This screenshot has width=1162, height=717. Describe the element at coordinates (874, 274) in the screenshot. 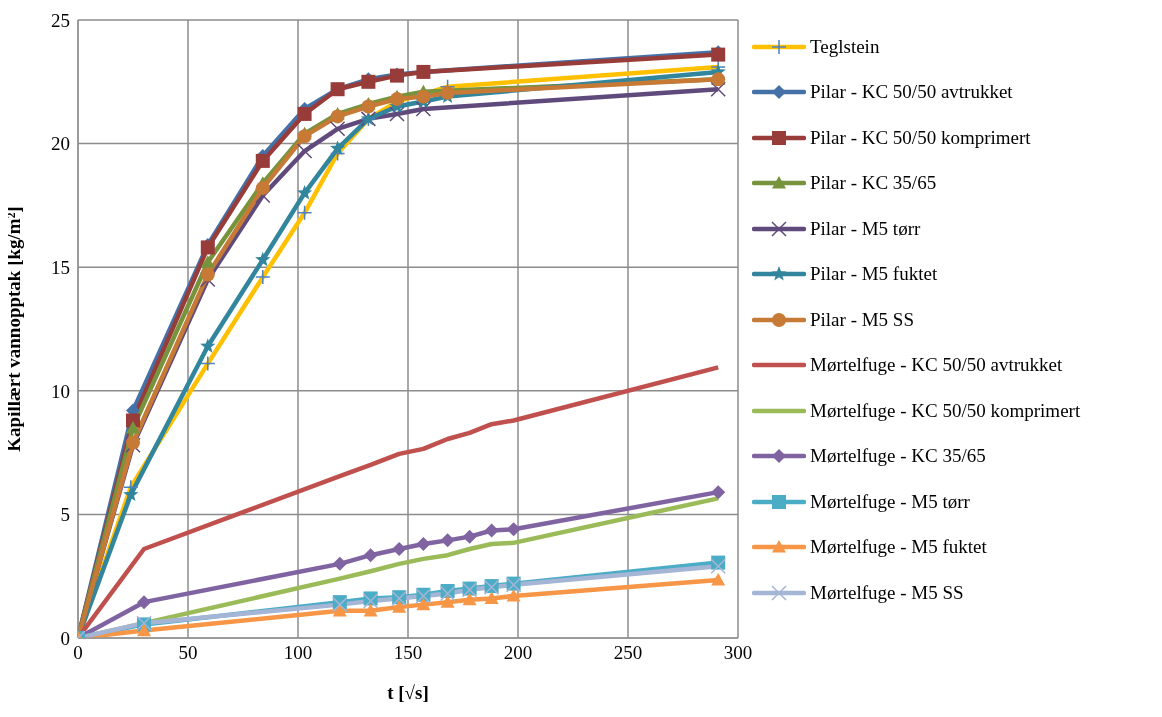

I see `legend-label: Pilar - M5 fuktet` at that location.